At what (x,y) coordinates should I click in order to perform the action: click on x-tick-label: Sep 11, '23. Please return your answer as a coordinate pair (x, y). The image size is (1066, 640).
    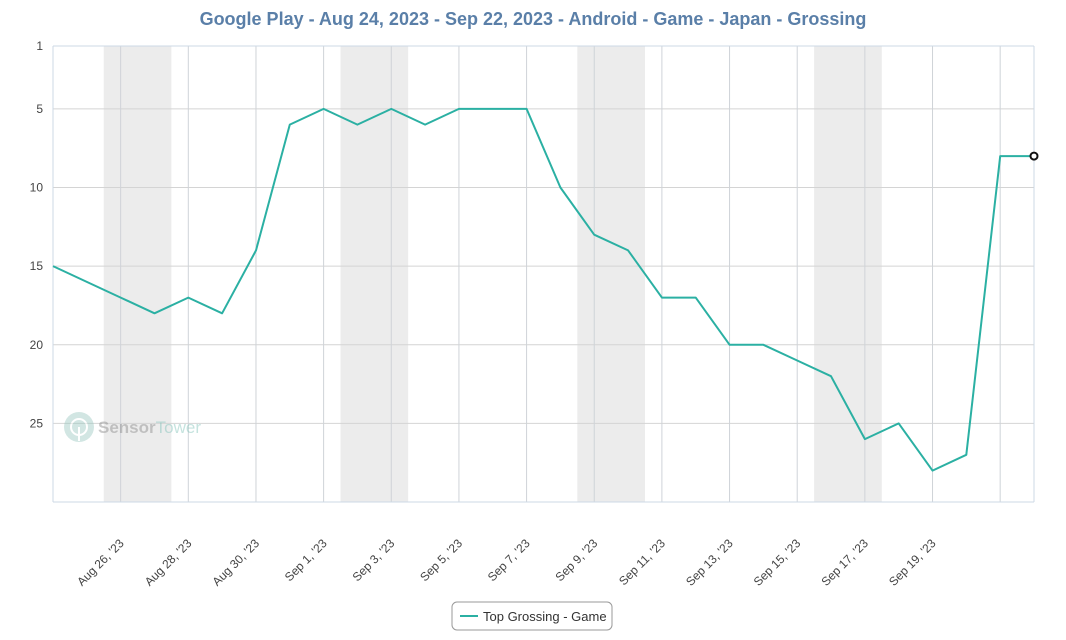
    Looking at the image, I should click on (642, 562).